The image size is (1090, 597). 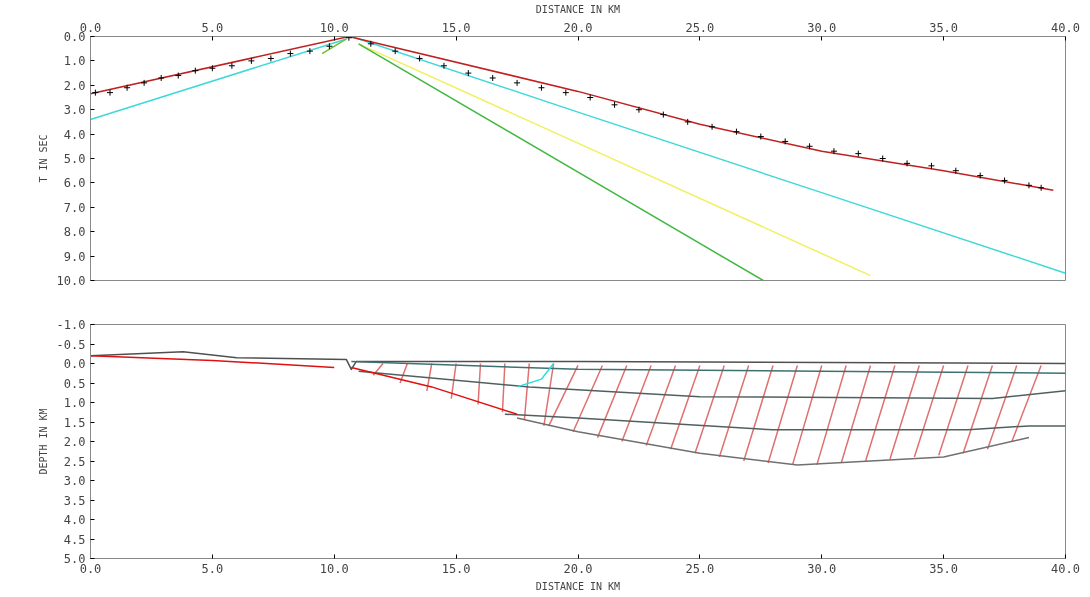 What do you see at coordinates (74, 500) in the screenshot?
I see `y-tick-label: 3.5` at bounding box center [74, 500].